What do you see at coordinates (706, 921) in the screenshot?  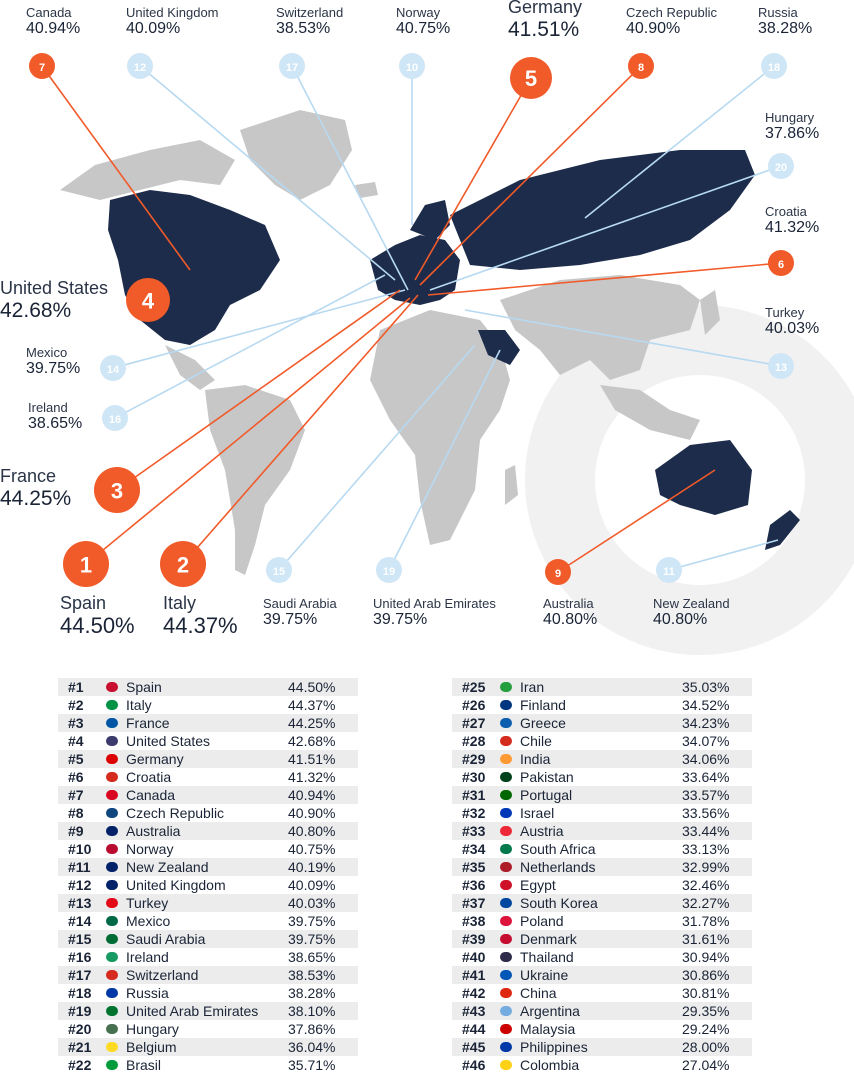 I see `country-value: 31.78%` at bounding box center [706, 921].